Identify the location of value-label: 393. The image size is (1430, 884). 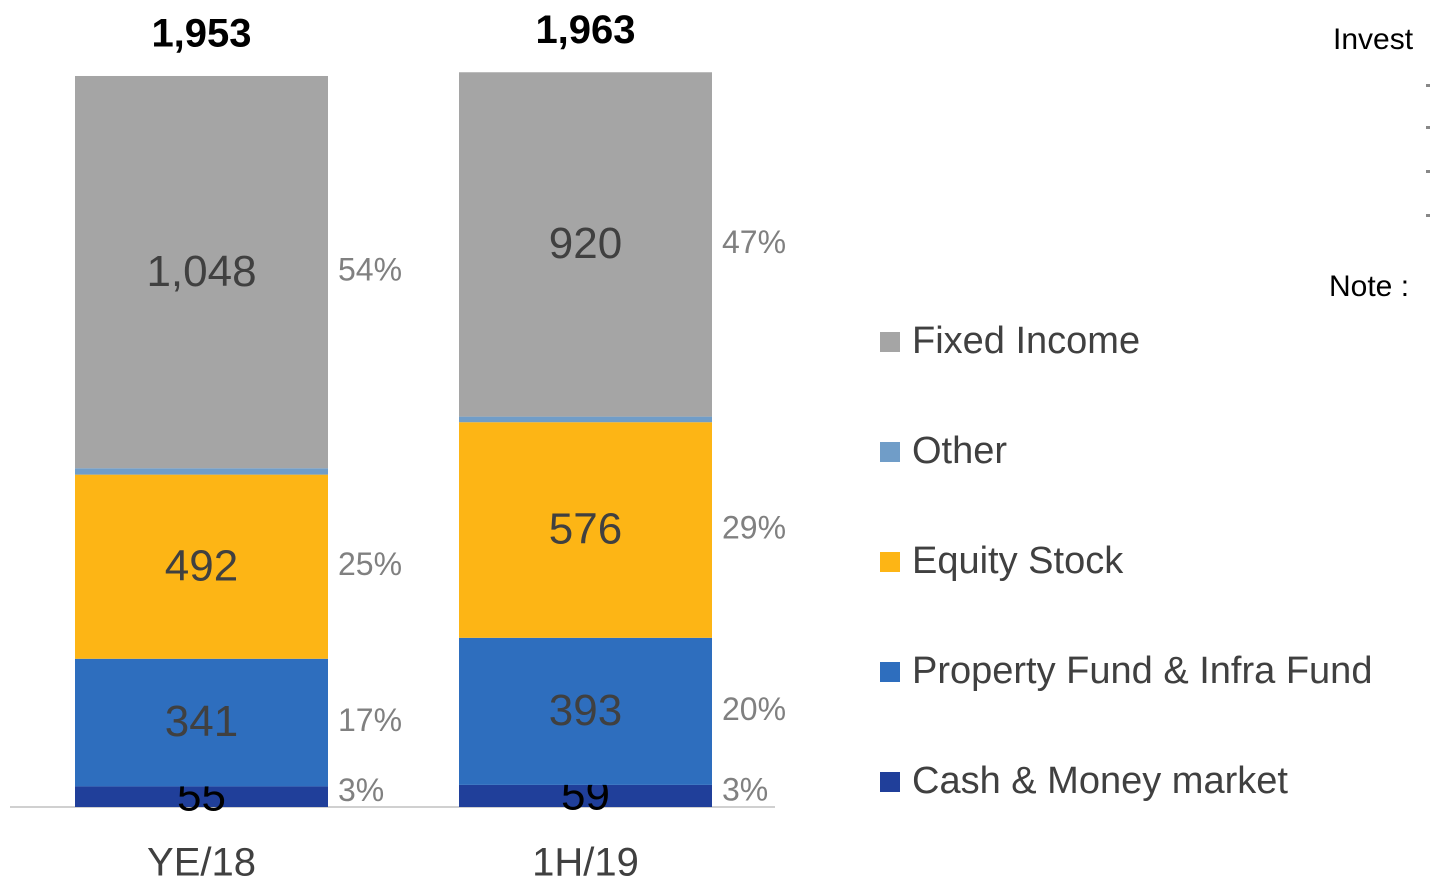
(585, 710).